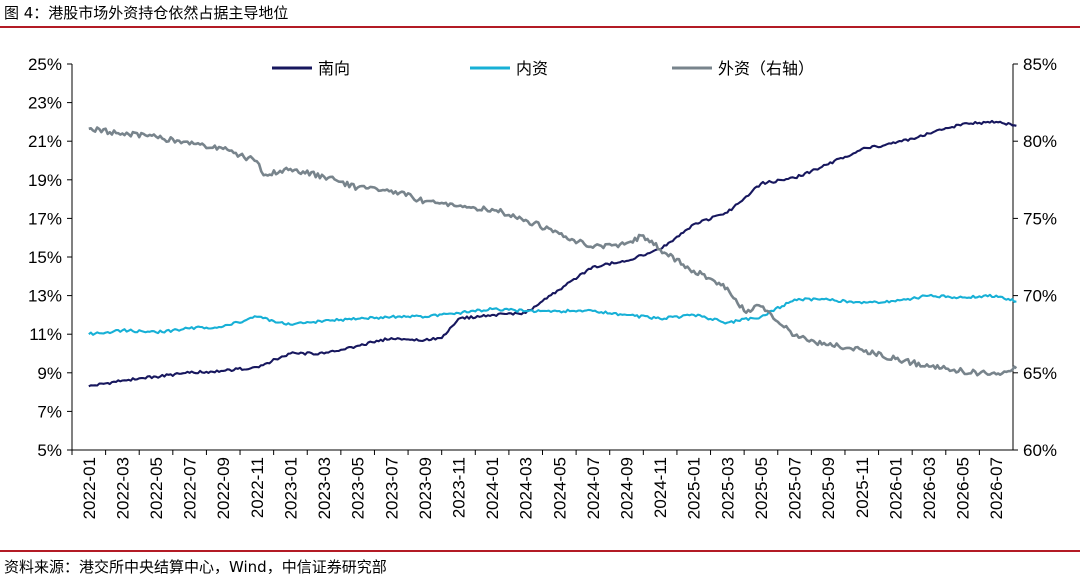  I want to click on y-right-tick-label: 80%, so click(1040, 141).